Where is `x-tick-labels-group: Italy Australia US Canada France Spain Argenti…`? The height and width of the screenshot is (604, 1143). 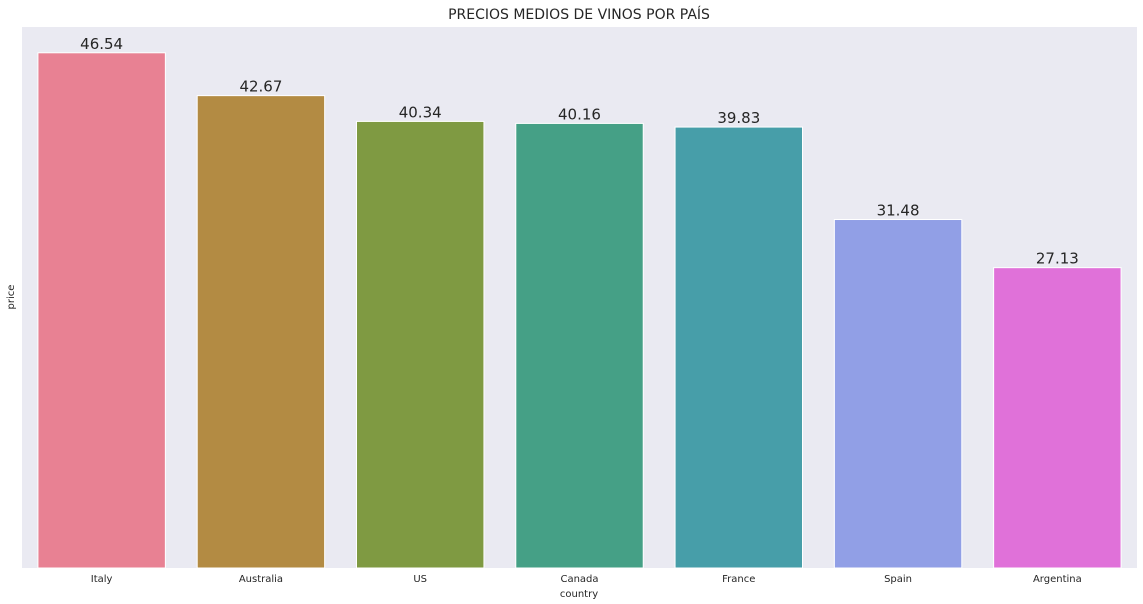
x-tick-labels-group: Italy Australia US Canada France Spain Argenti… is located at coordinates (586, 579).